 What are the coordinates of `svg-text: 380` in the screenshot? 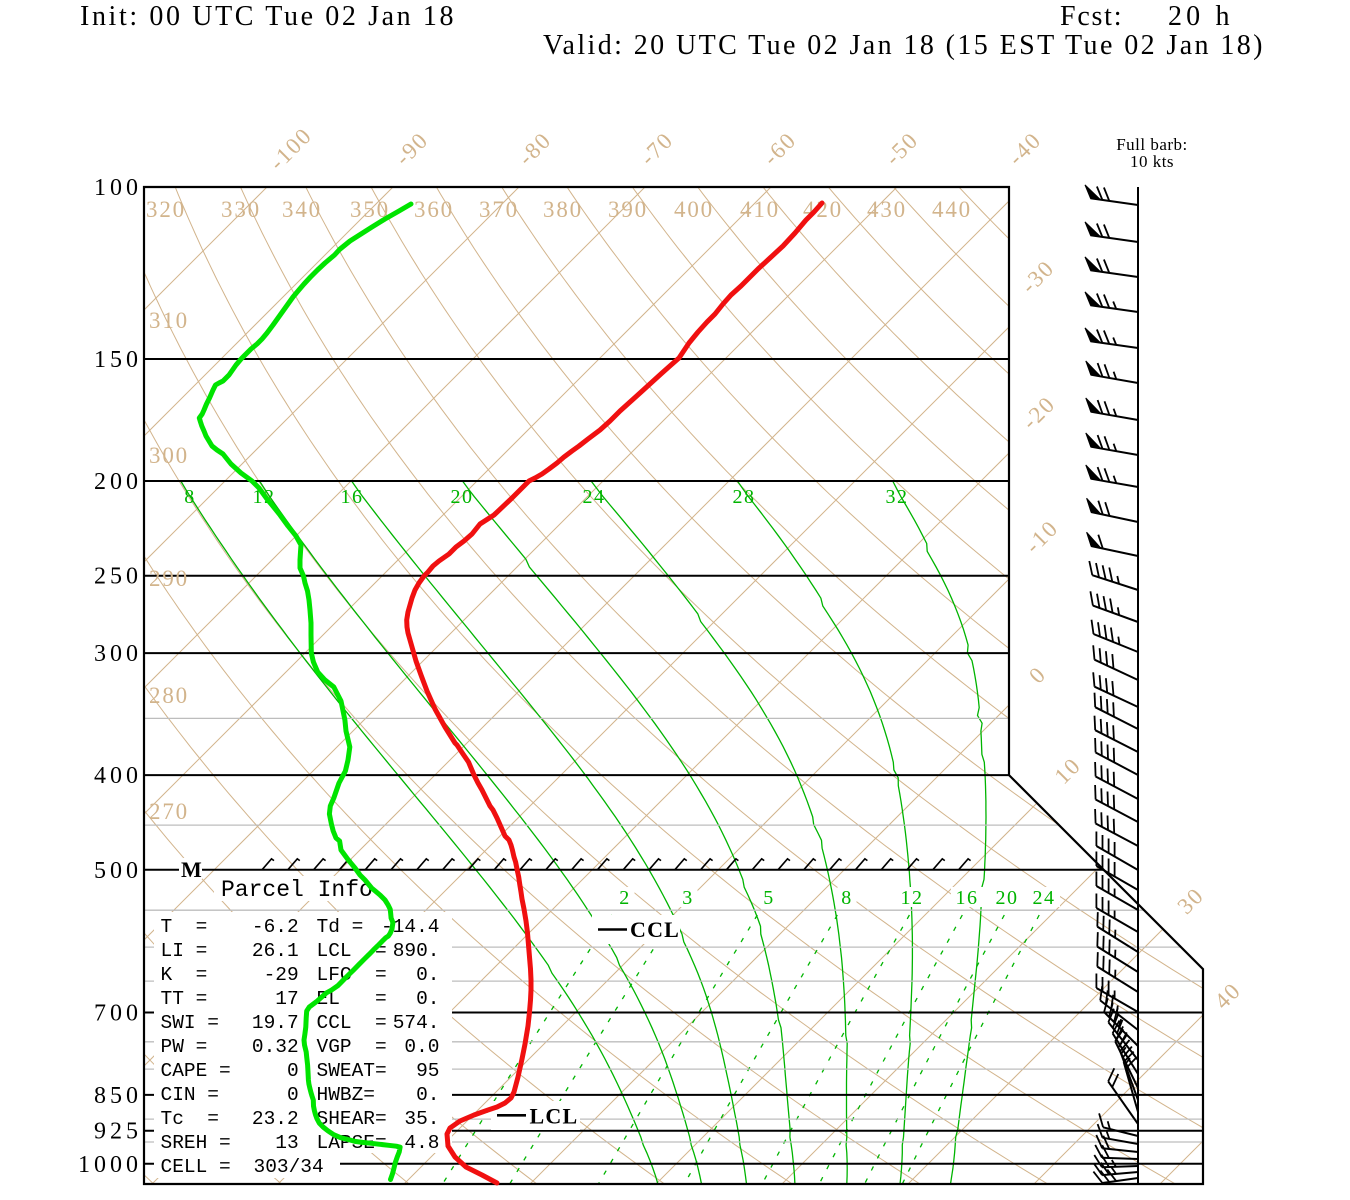 It's located at (563, 209).